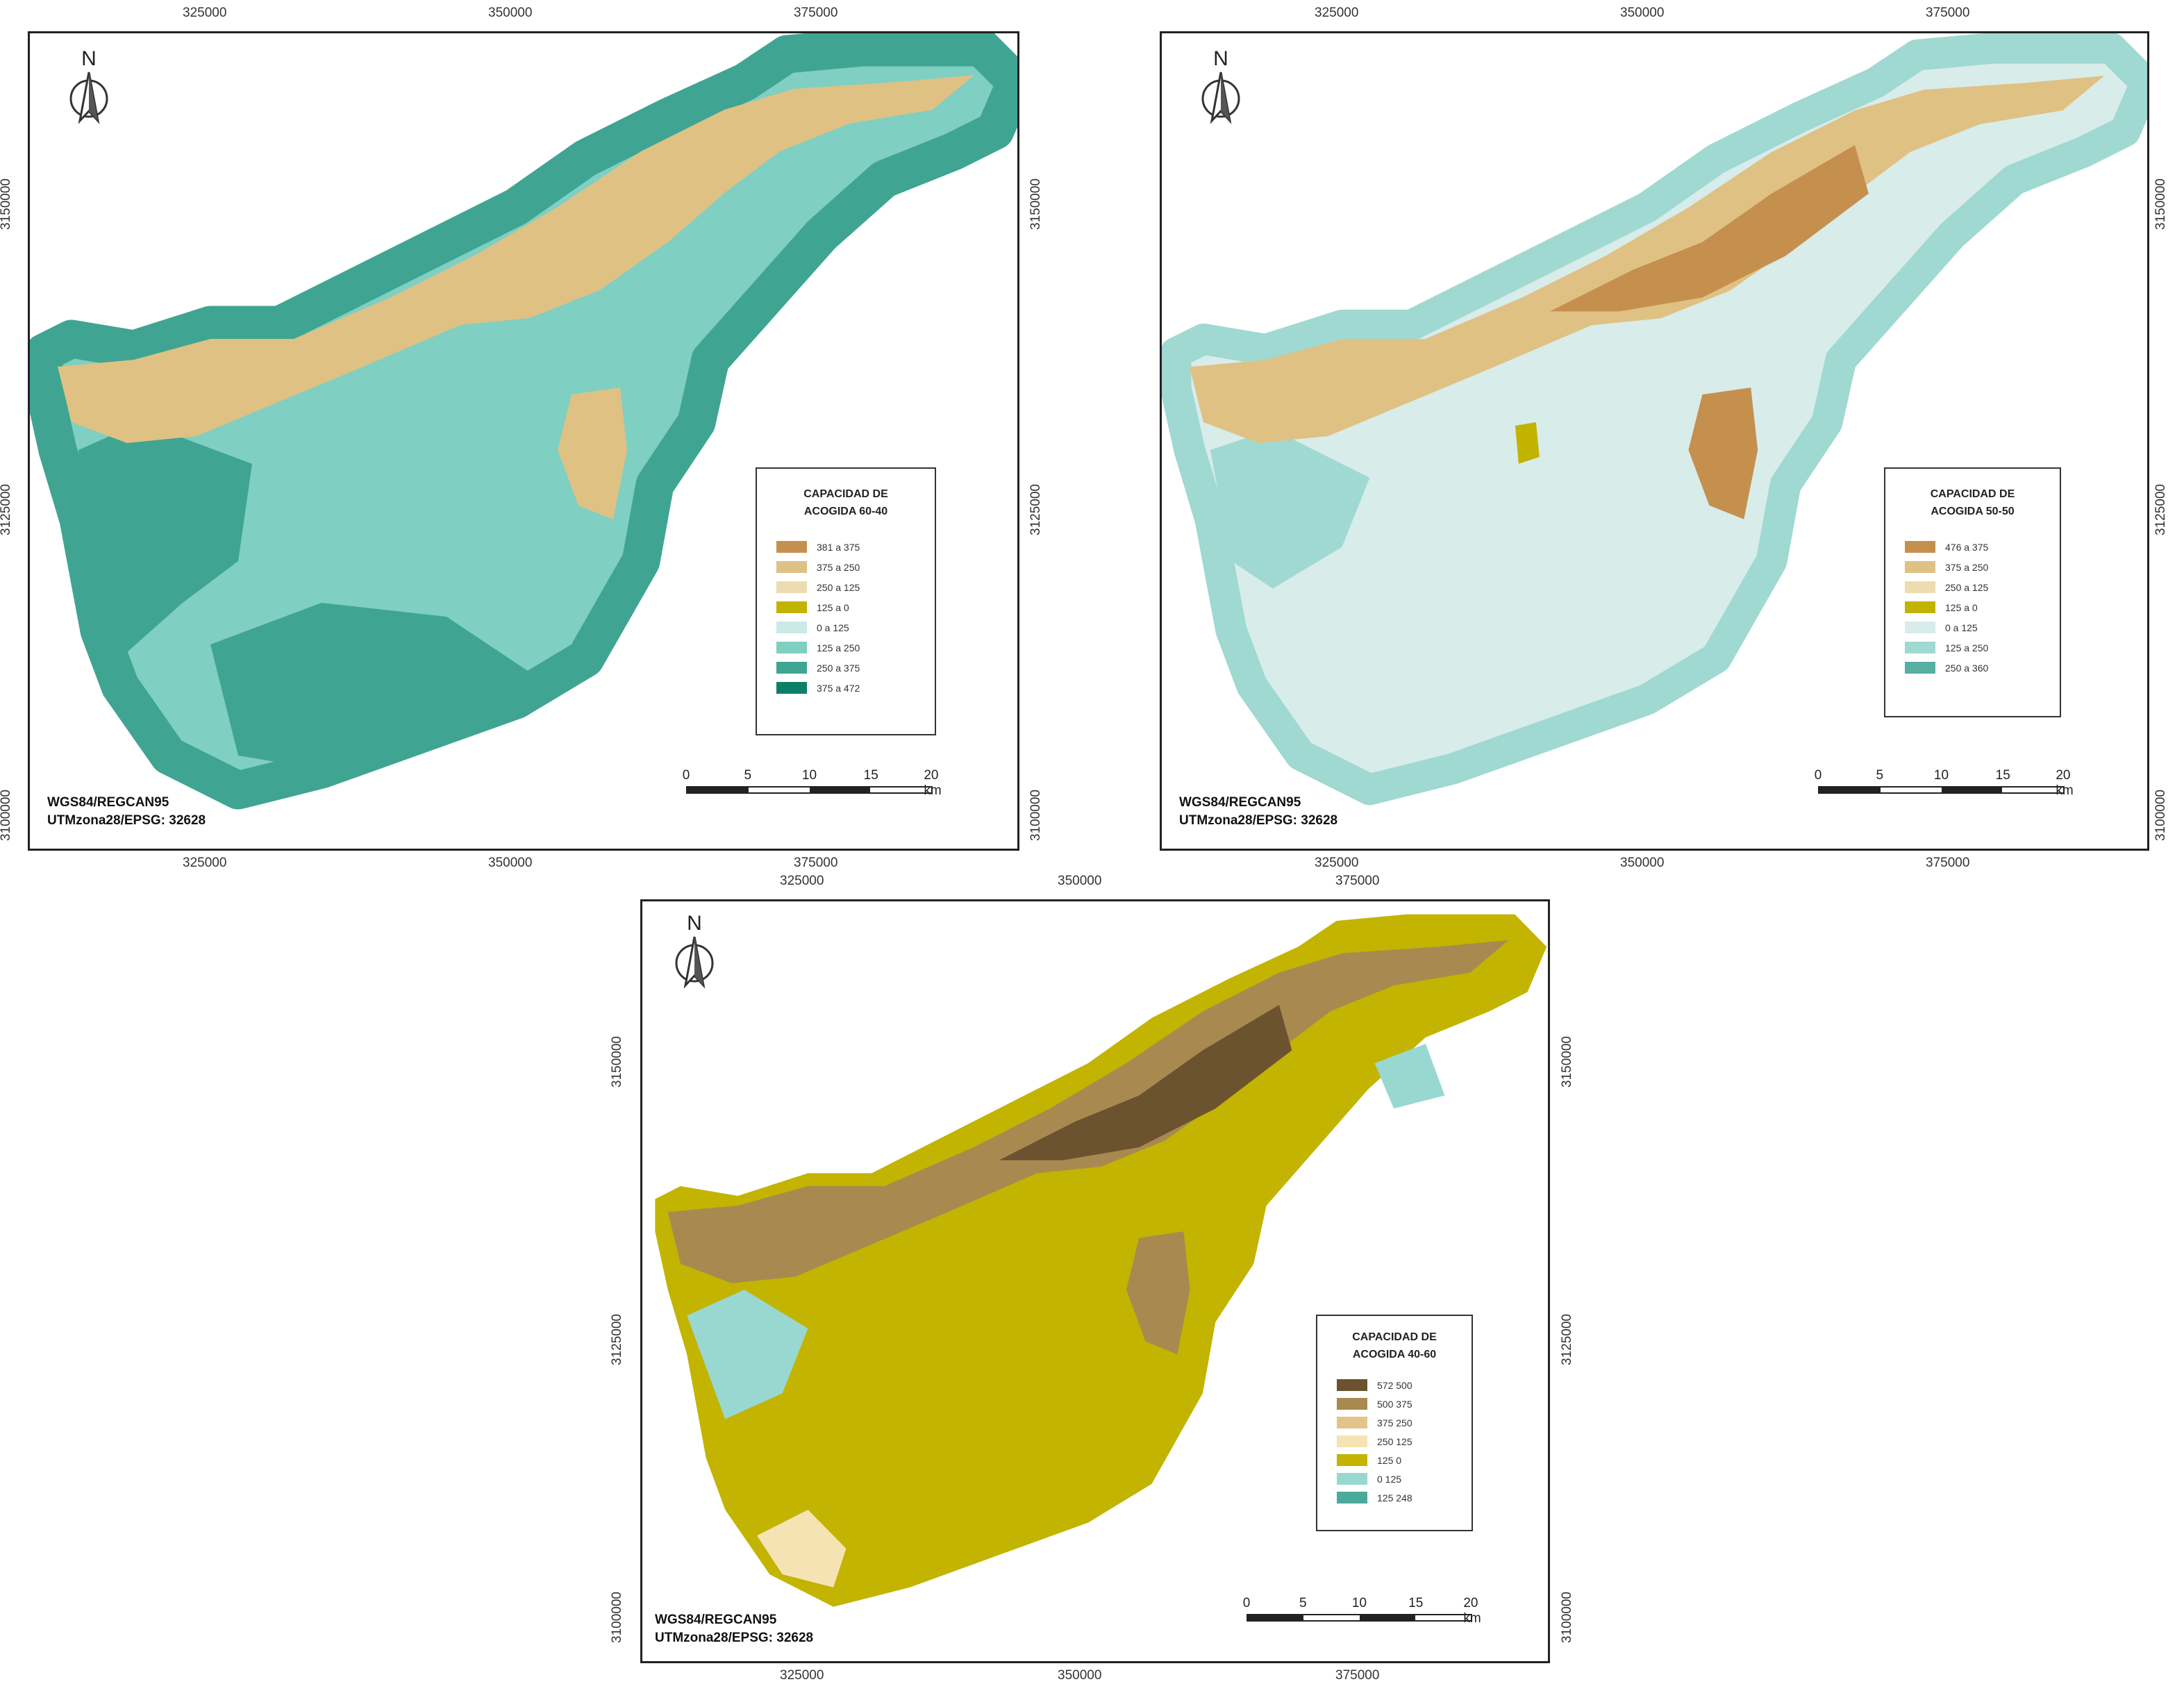  I want to click on legend-item: 375 250, so click(1394, 1422).